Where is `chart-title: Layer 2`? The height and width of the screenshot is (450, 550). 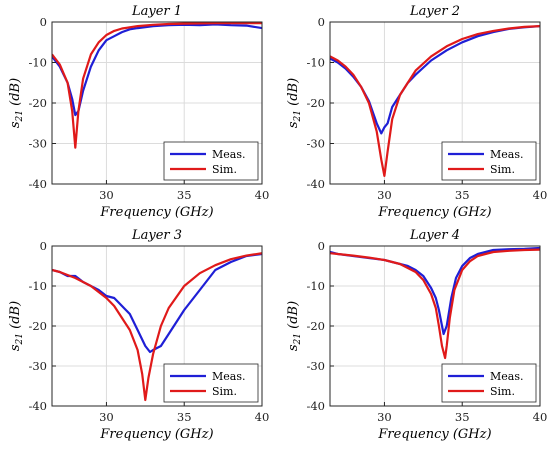
chart-title: Layer 2 is located at coordinates (434, 11).